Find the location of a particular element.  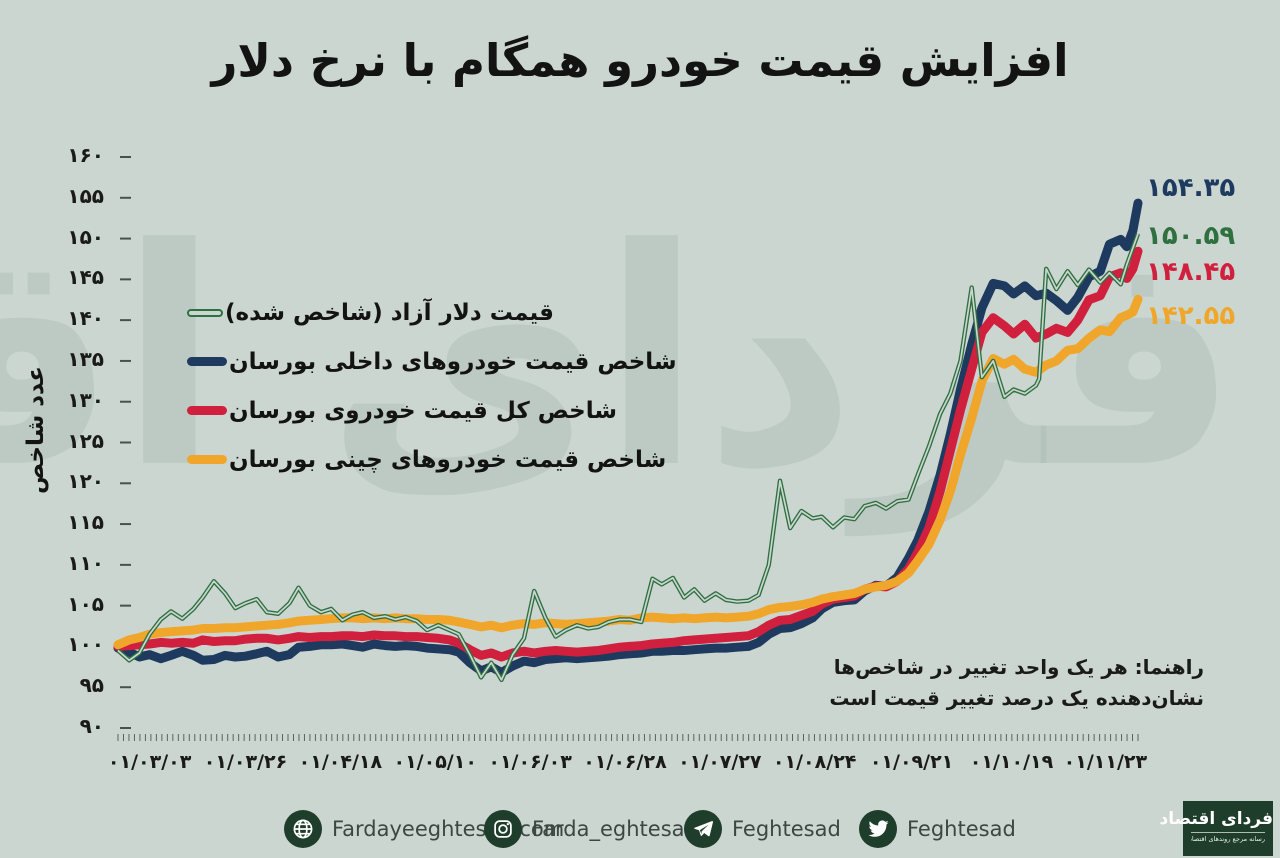

footer-instagram: Farda_eghtesad is located at coordinates (591, 829).